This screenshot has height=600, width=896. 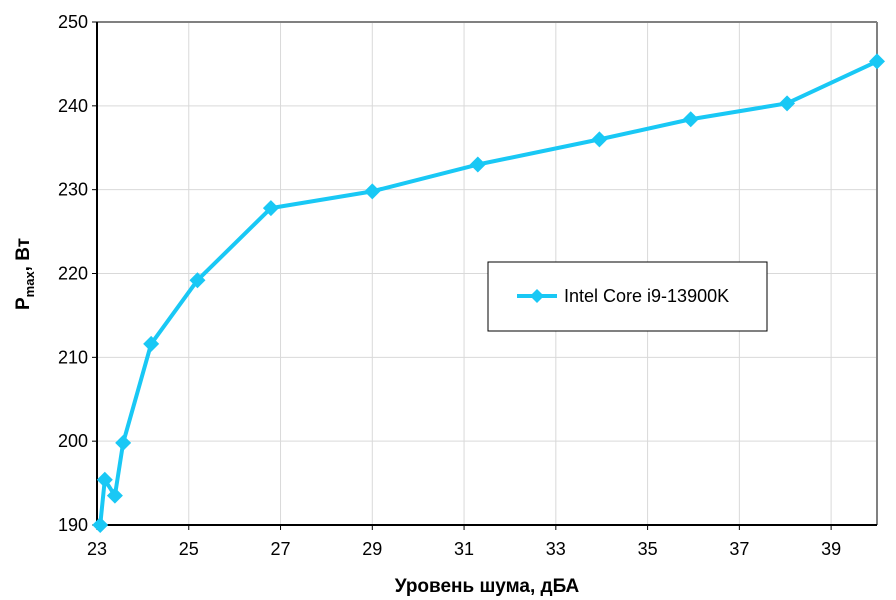 I want to click on y-tick-label: 220, so click(x=73, y=274).